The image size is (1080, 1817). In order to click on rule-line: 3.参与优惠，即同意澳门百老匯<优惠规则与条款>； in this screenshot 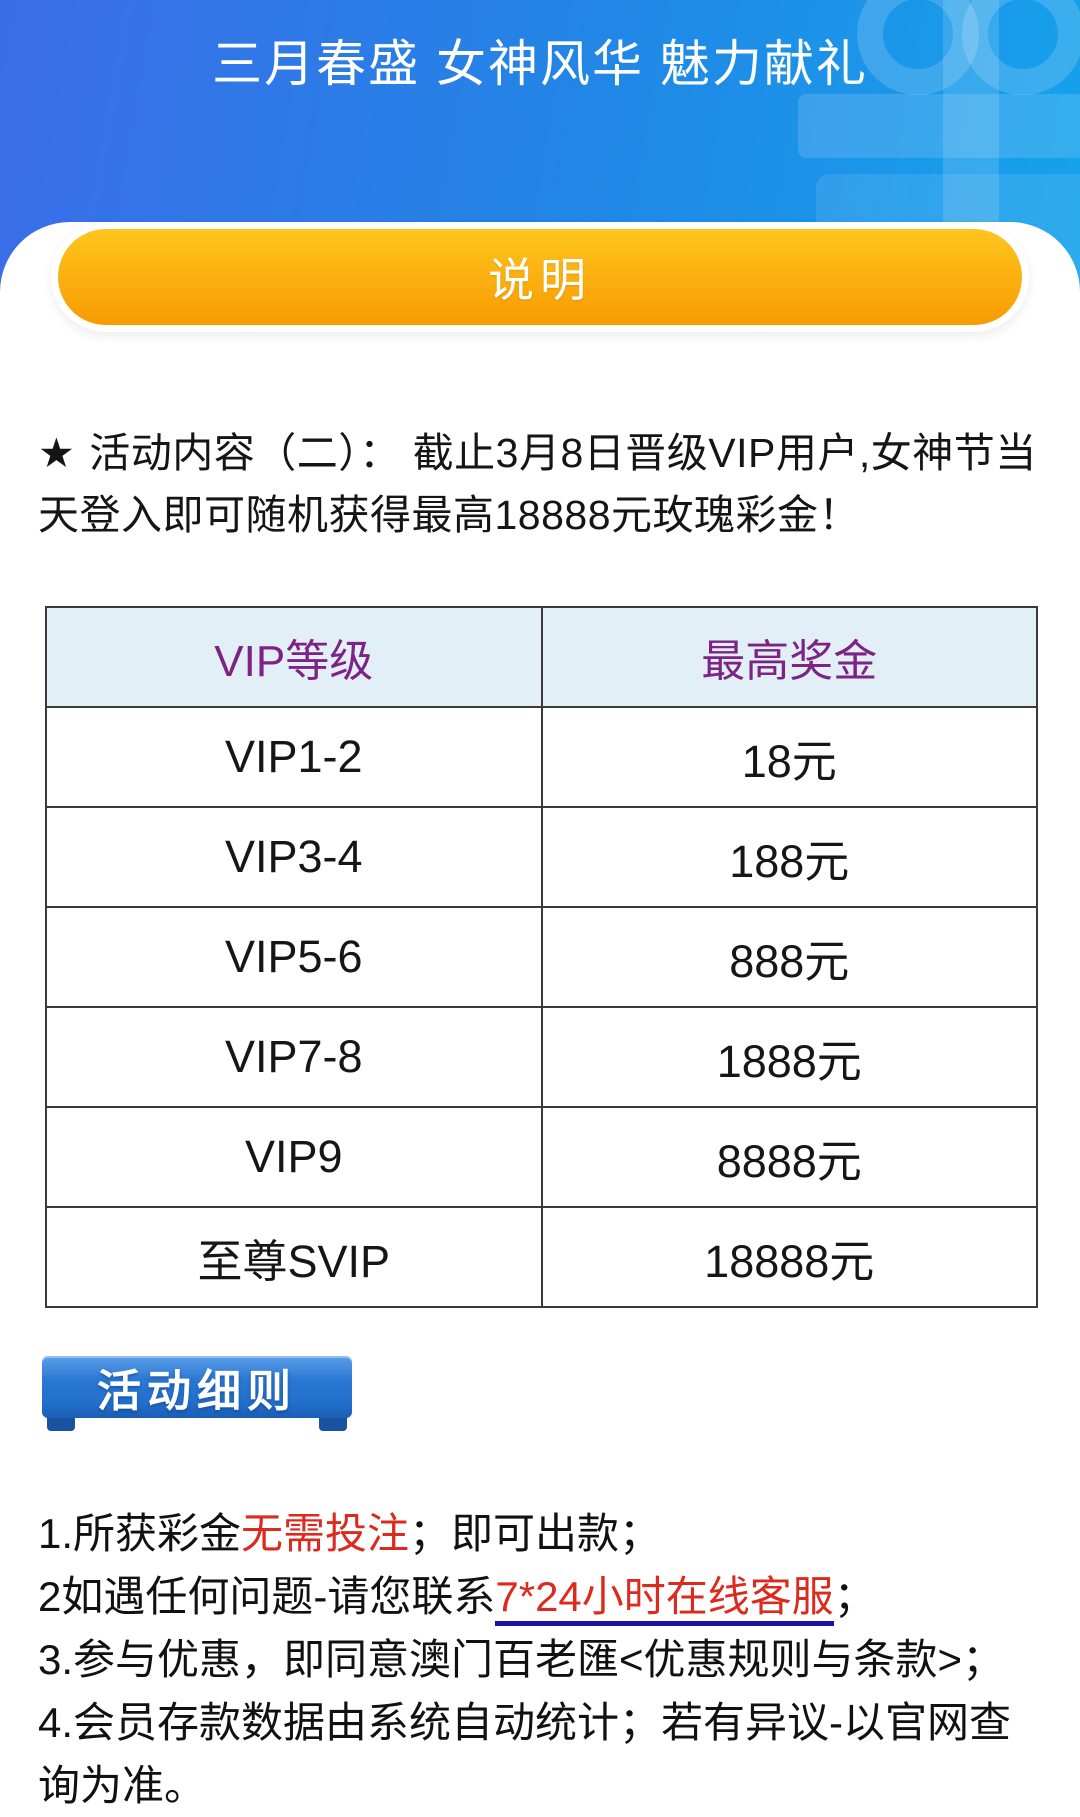, I will do `click(540, 1659)`.